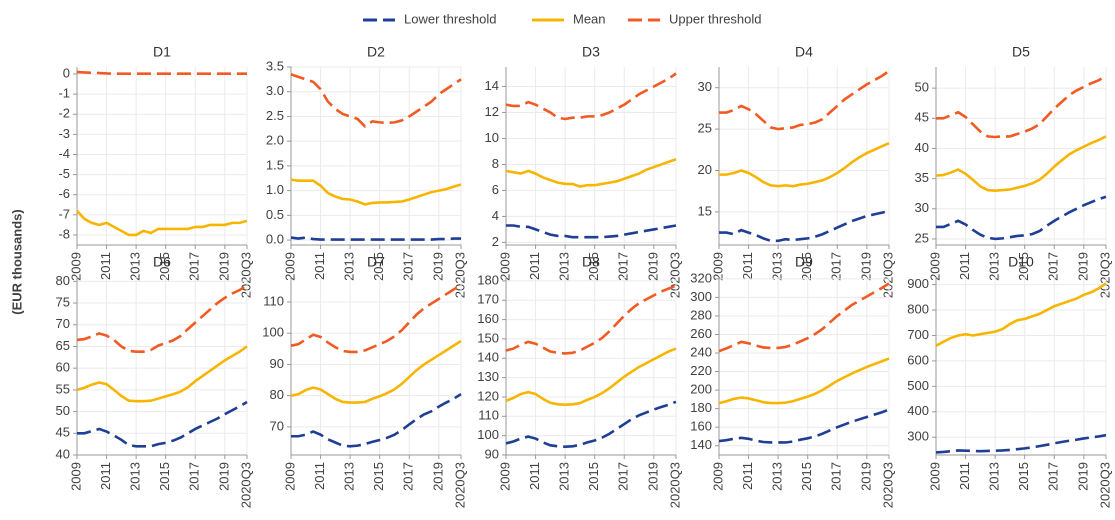 This screenshot has height=520, width=1115. I want to click on y-tick-label: 14, so click(492, 85).